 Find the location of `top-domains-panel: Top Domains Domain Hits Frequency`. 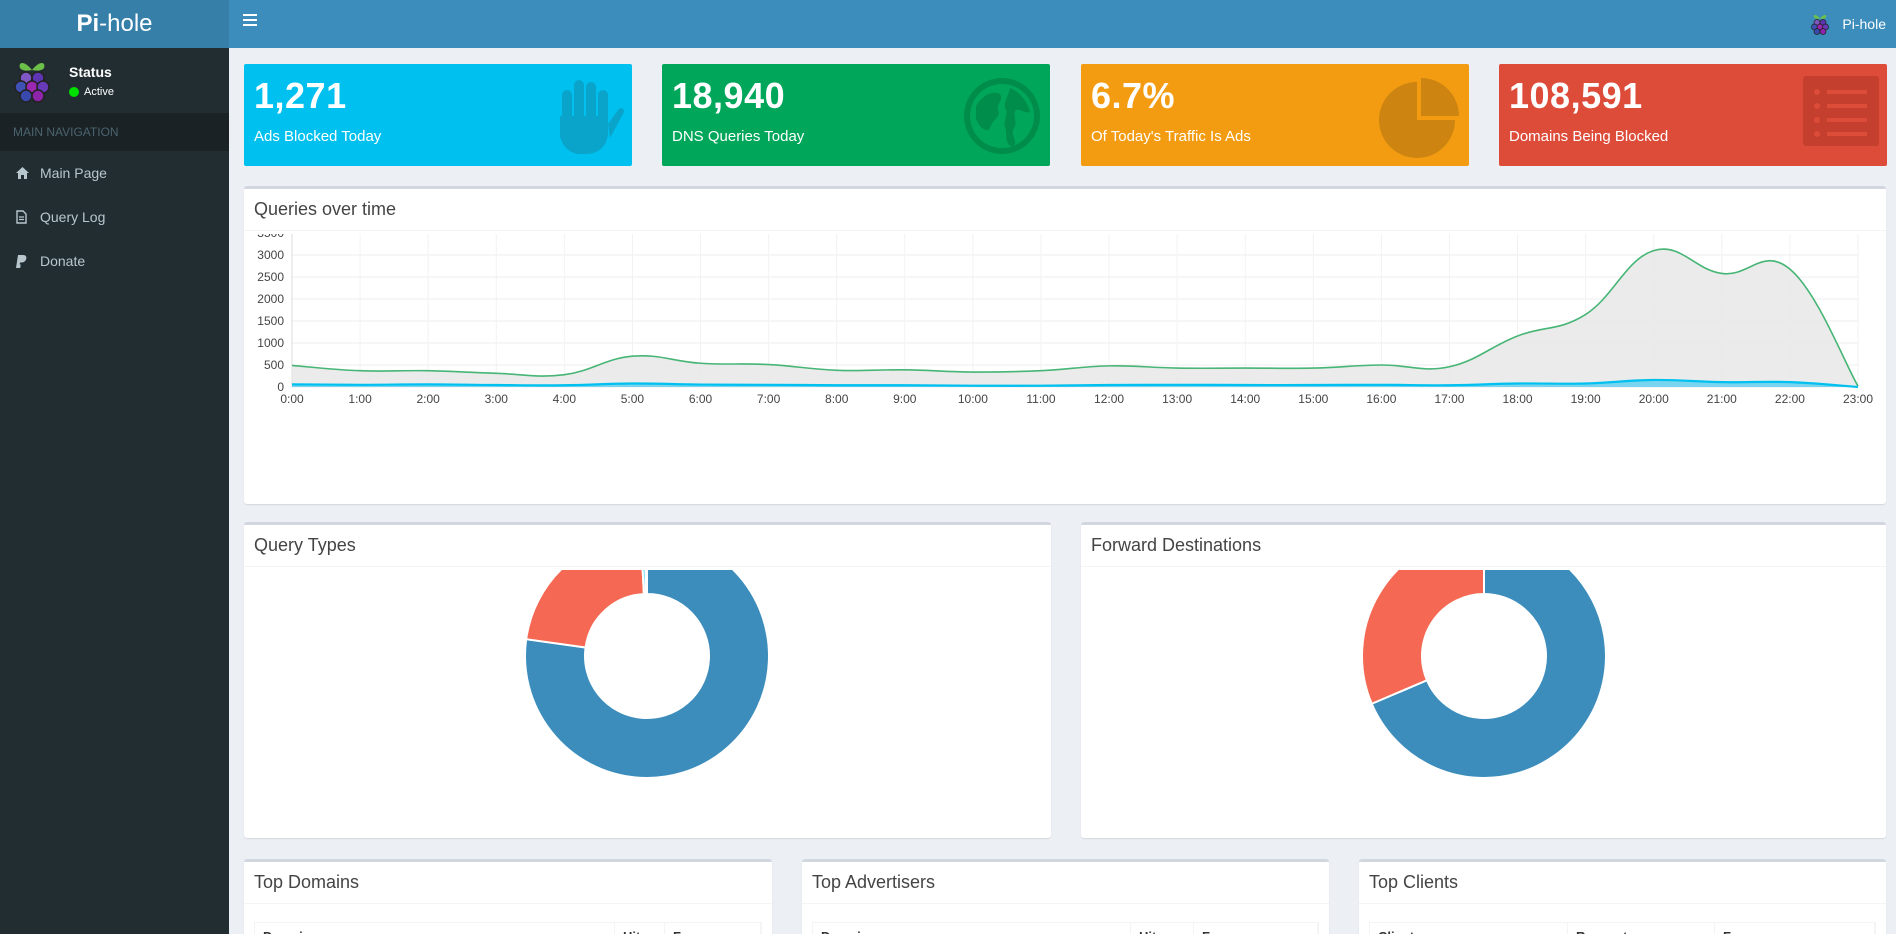

top-domains-panel: Top Domains Domain Hits Frequency is located at coordinates (508, 896).